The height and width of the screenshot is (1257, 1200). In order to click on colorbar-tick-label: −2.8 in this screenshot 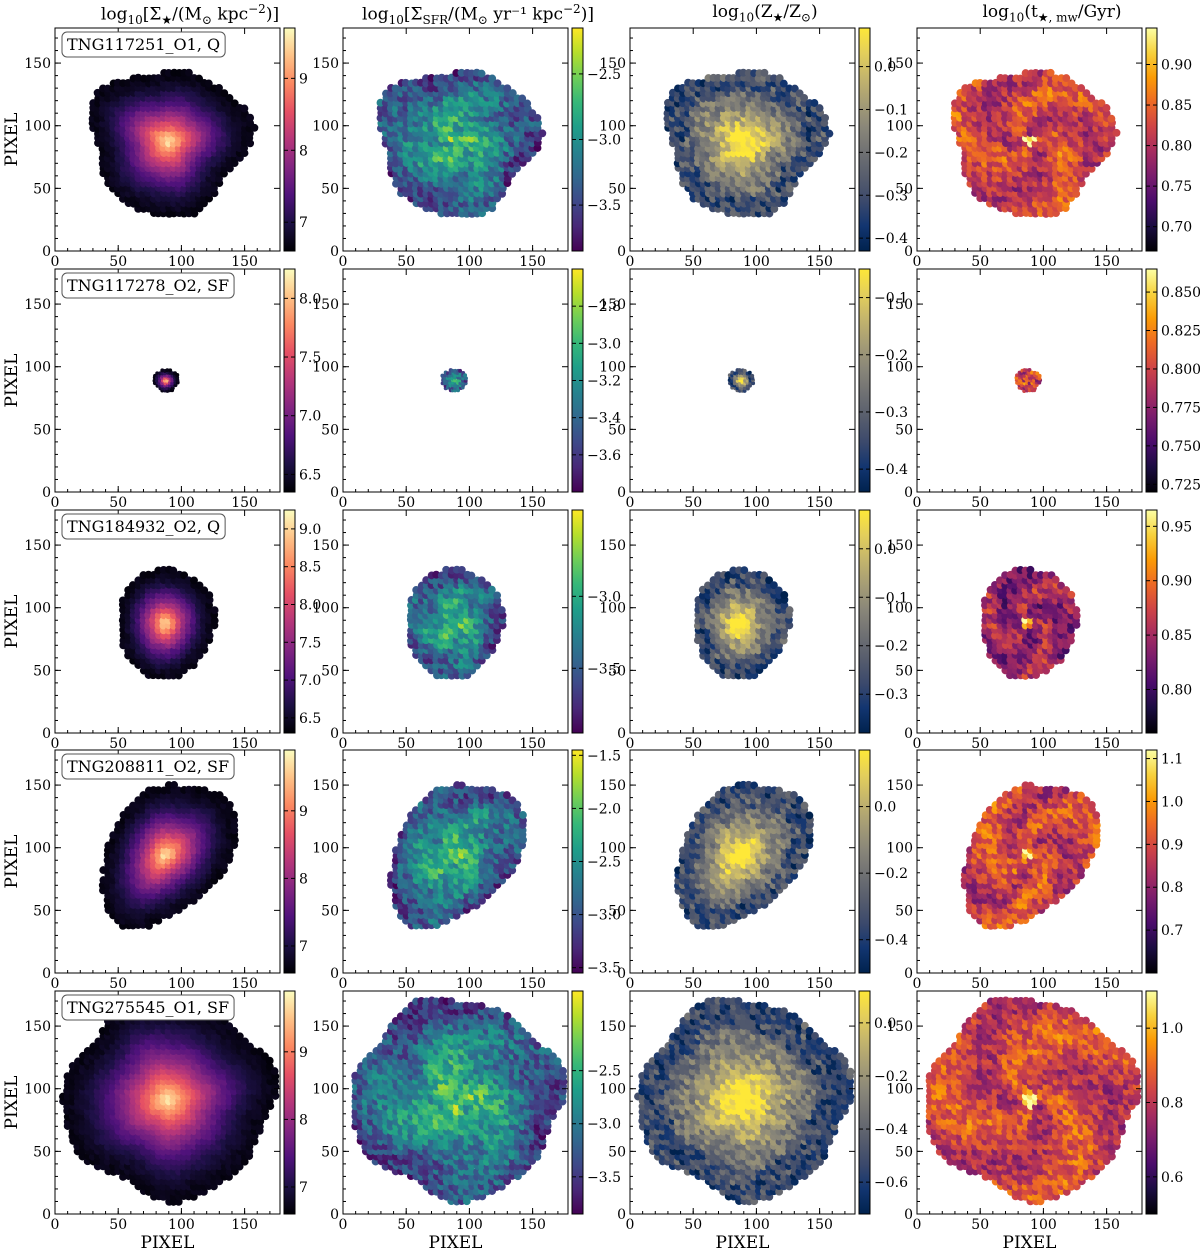, I will do `click(604, 307)`.